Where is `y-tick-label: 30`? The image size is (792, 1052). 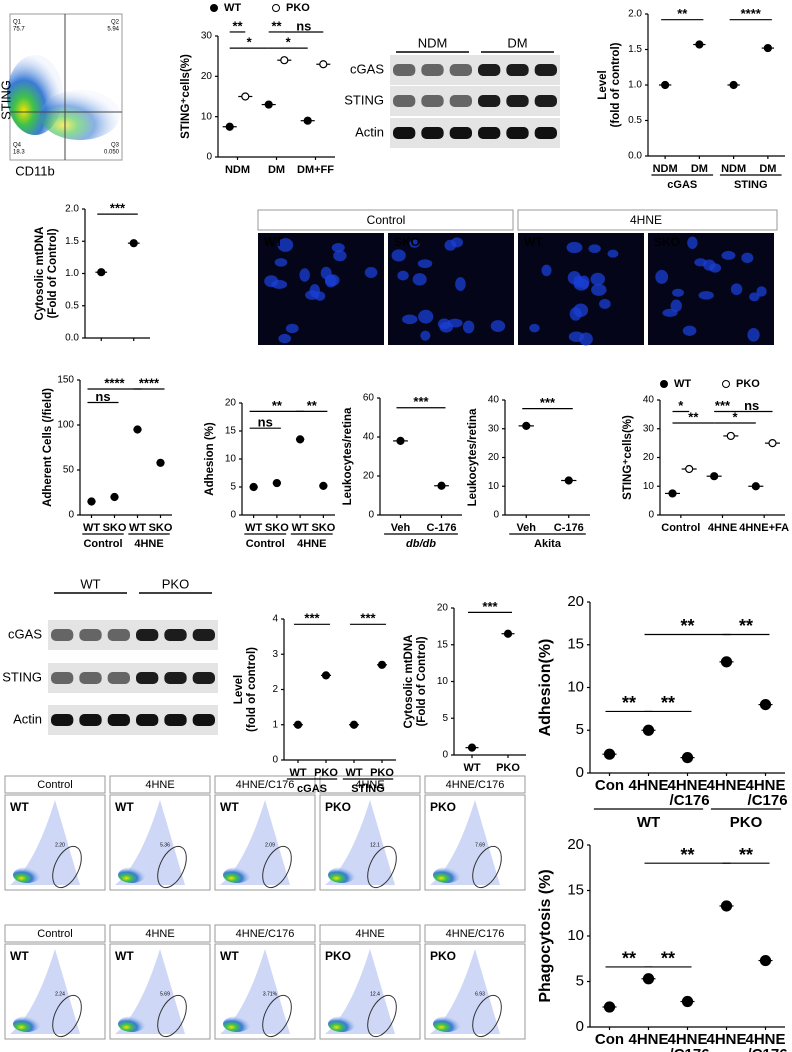
y-tick-label: 30 is located at coordinates (207, 36).